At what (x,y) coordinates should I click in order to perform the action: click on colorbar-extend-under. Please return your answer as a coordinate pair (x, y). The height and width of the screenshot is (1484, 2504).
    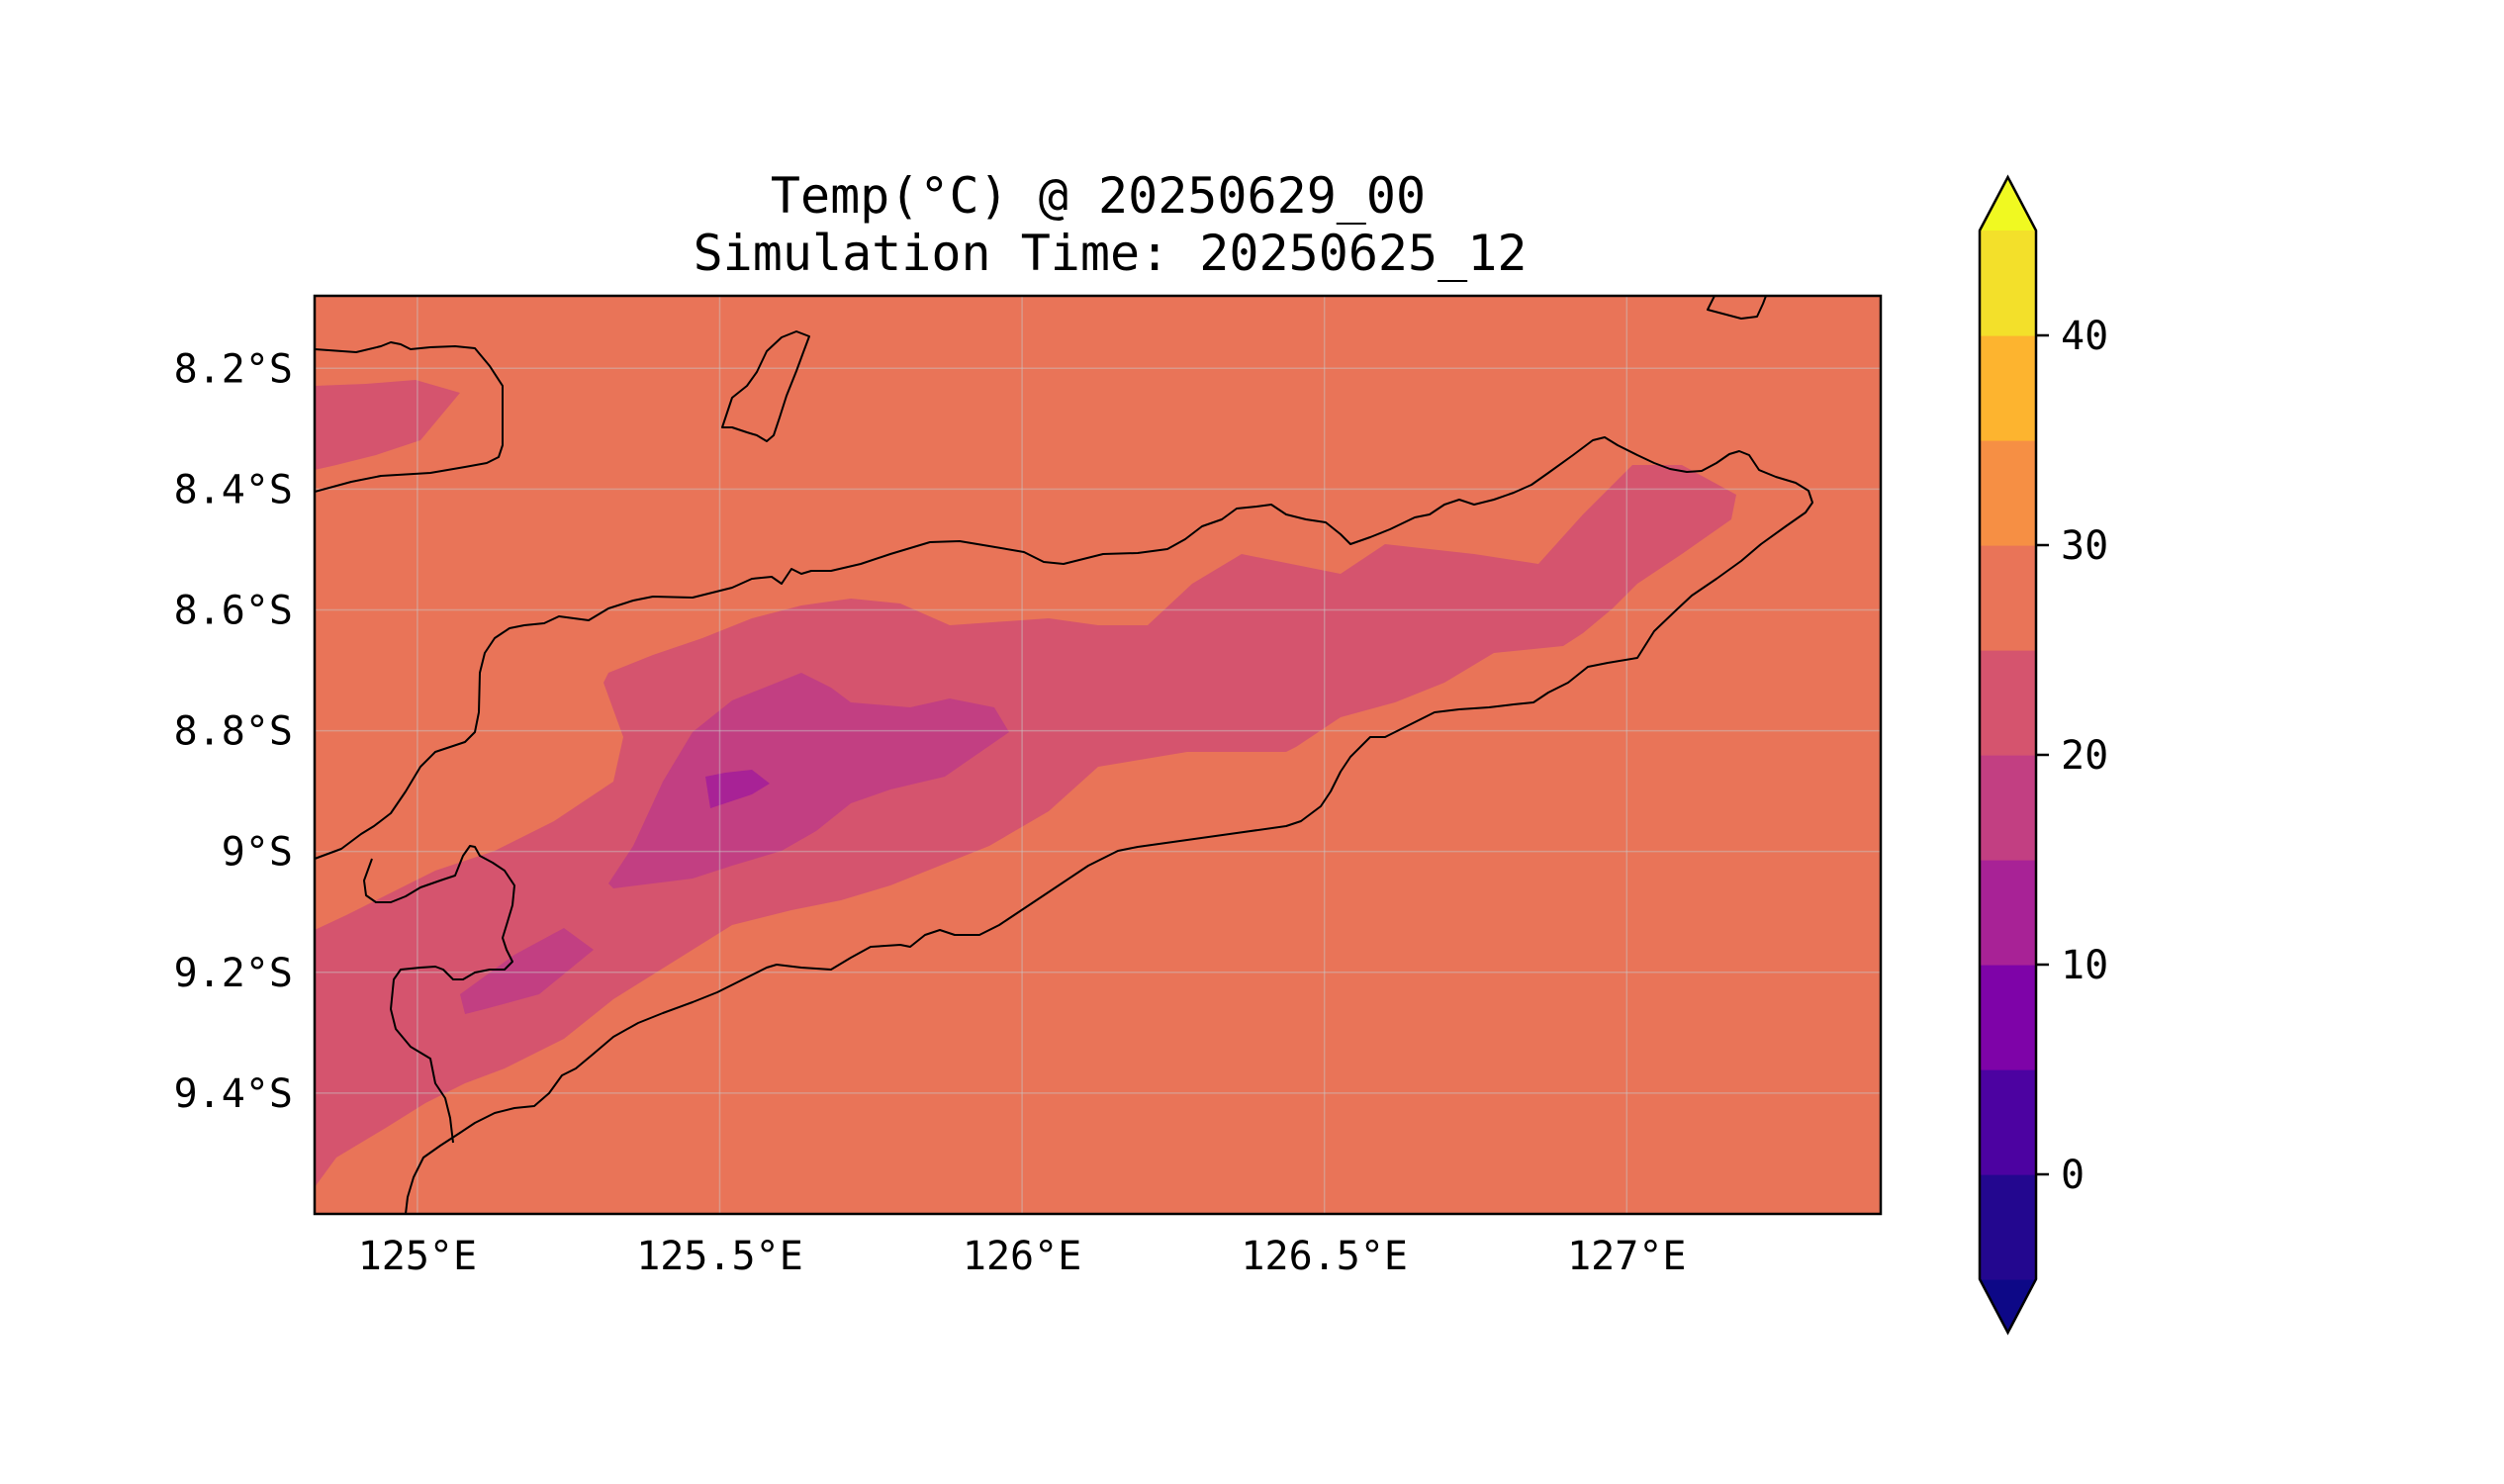
    Looking at the image, I should click on (2008, 1306).